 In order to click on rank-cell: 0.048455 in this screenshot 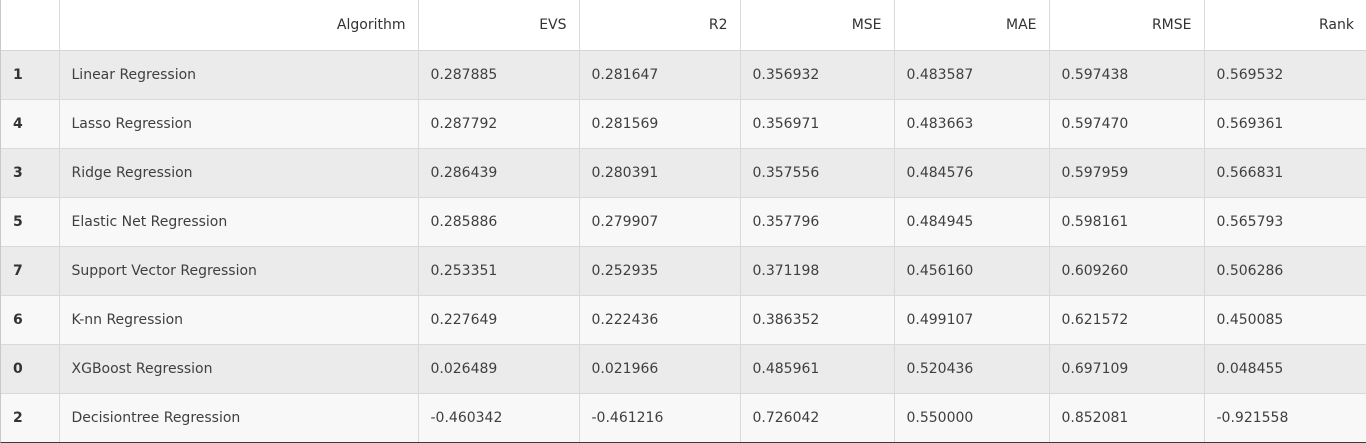, I will do `click(1285, 368)`.